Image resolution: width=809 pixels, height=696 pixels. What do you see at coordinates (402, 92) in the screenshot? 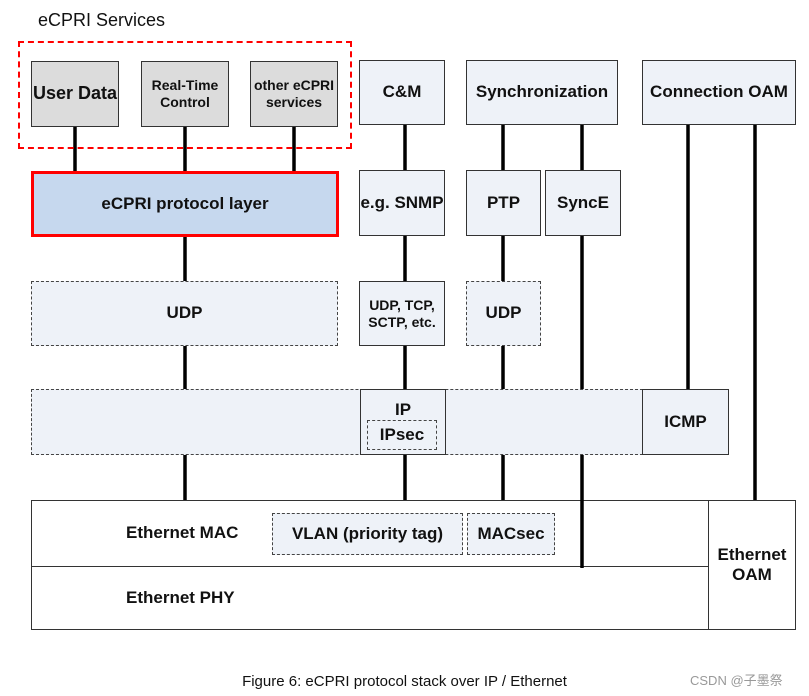
I see `cm-box: C&M` at bounding box center [402, 92].